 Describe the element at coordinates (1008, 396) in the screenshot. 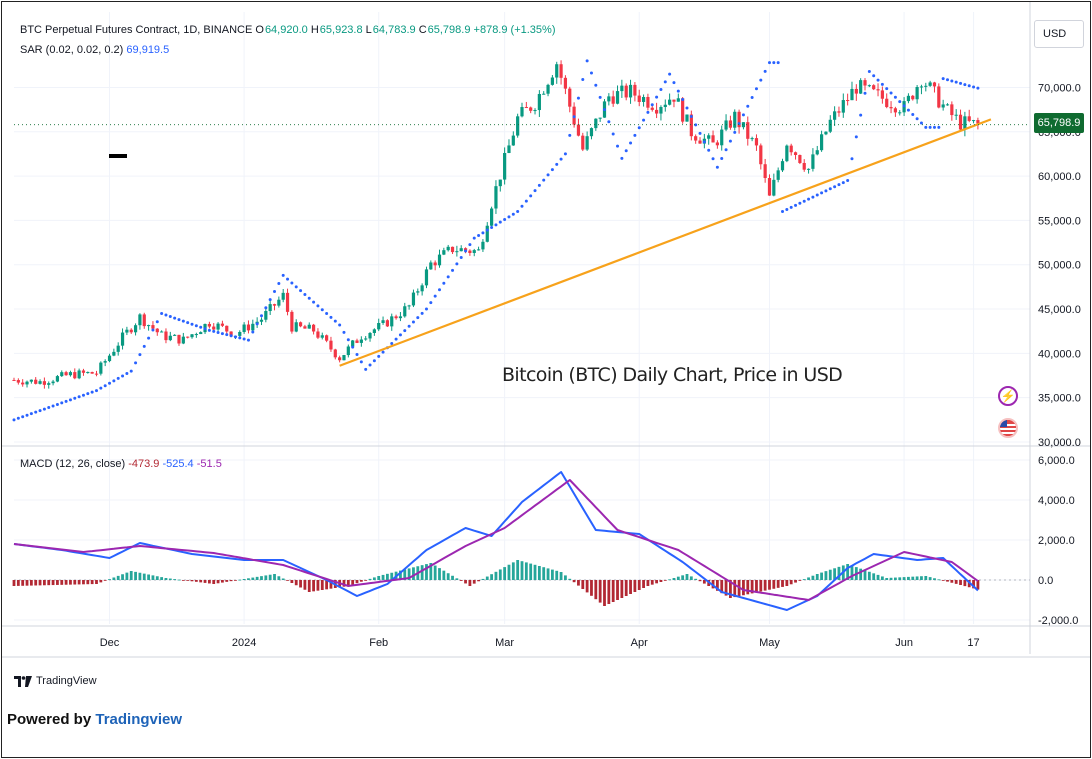

I see `flash-icon: ⚡` at that location.